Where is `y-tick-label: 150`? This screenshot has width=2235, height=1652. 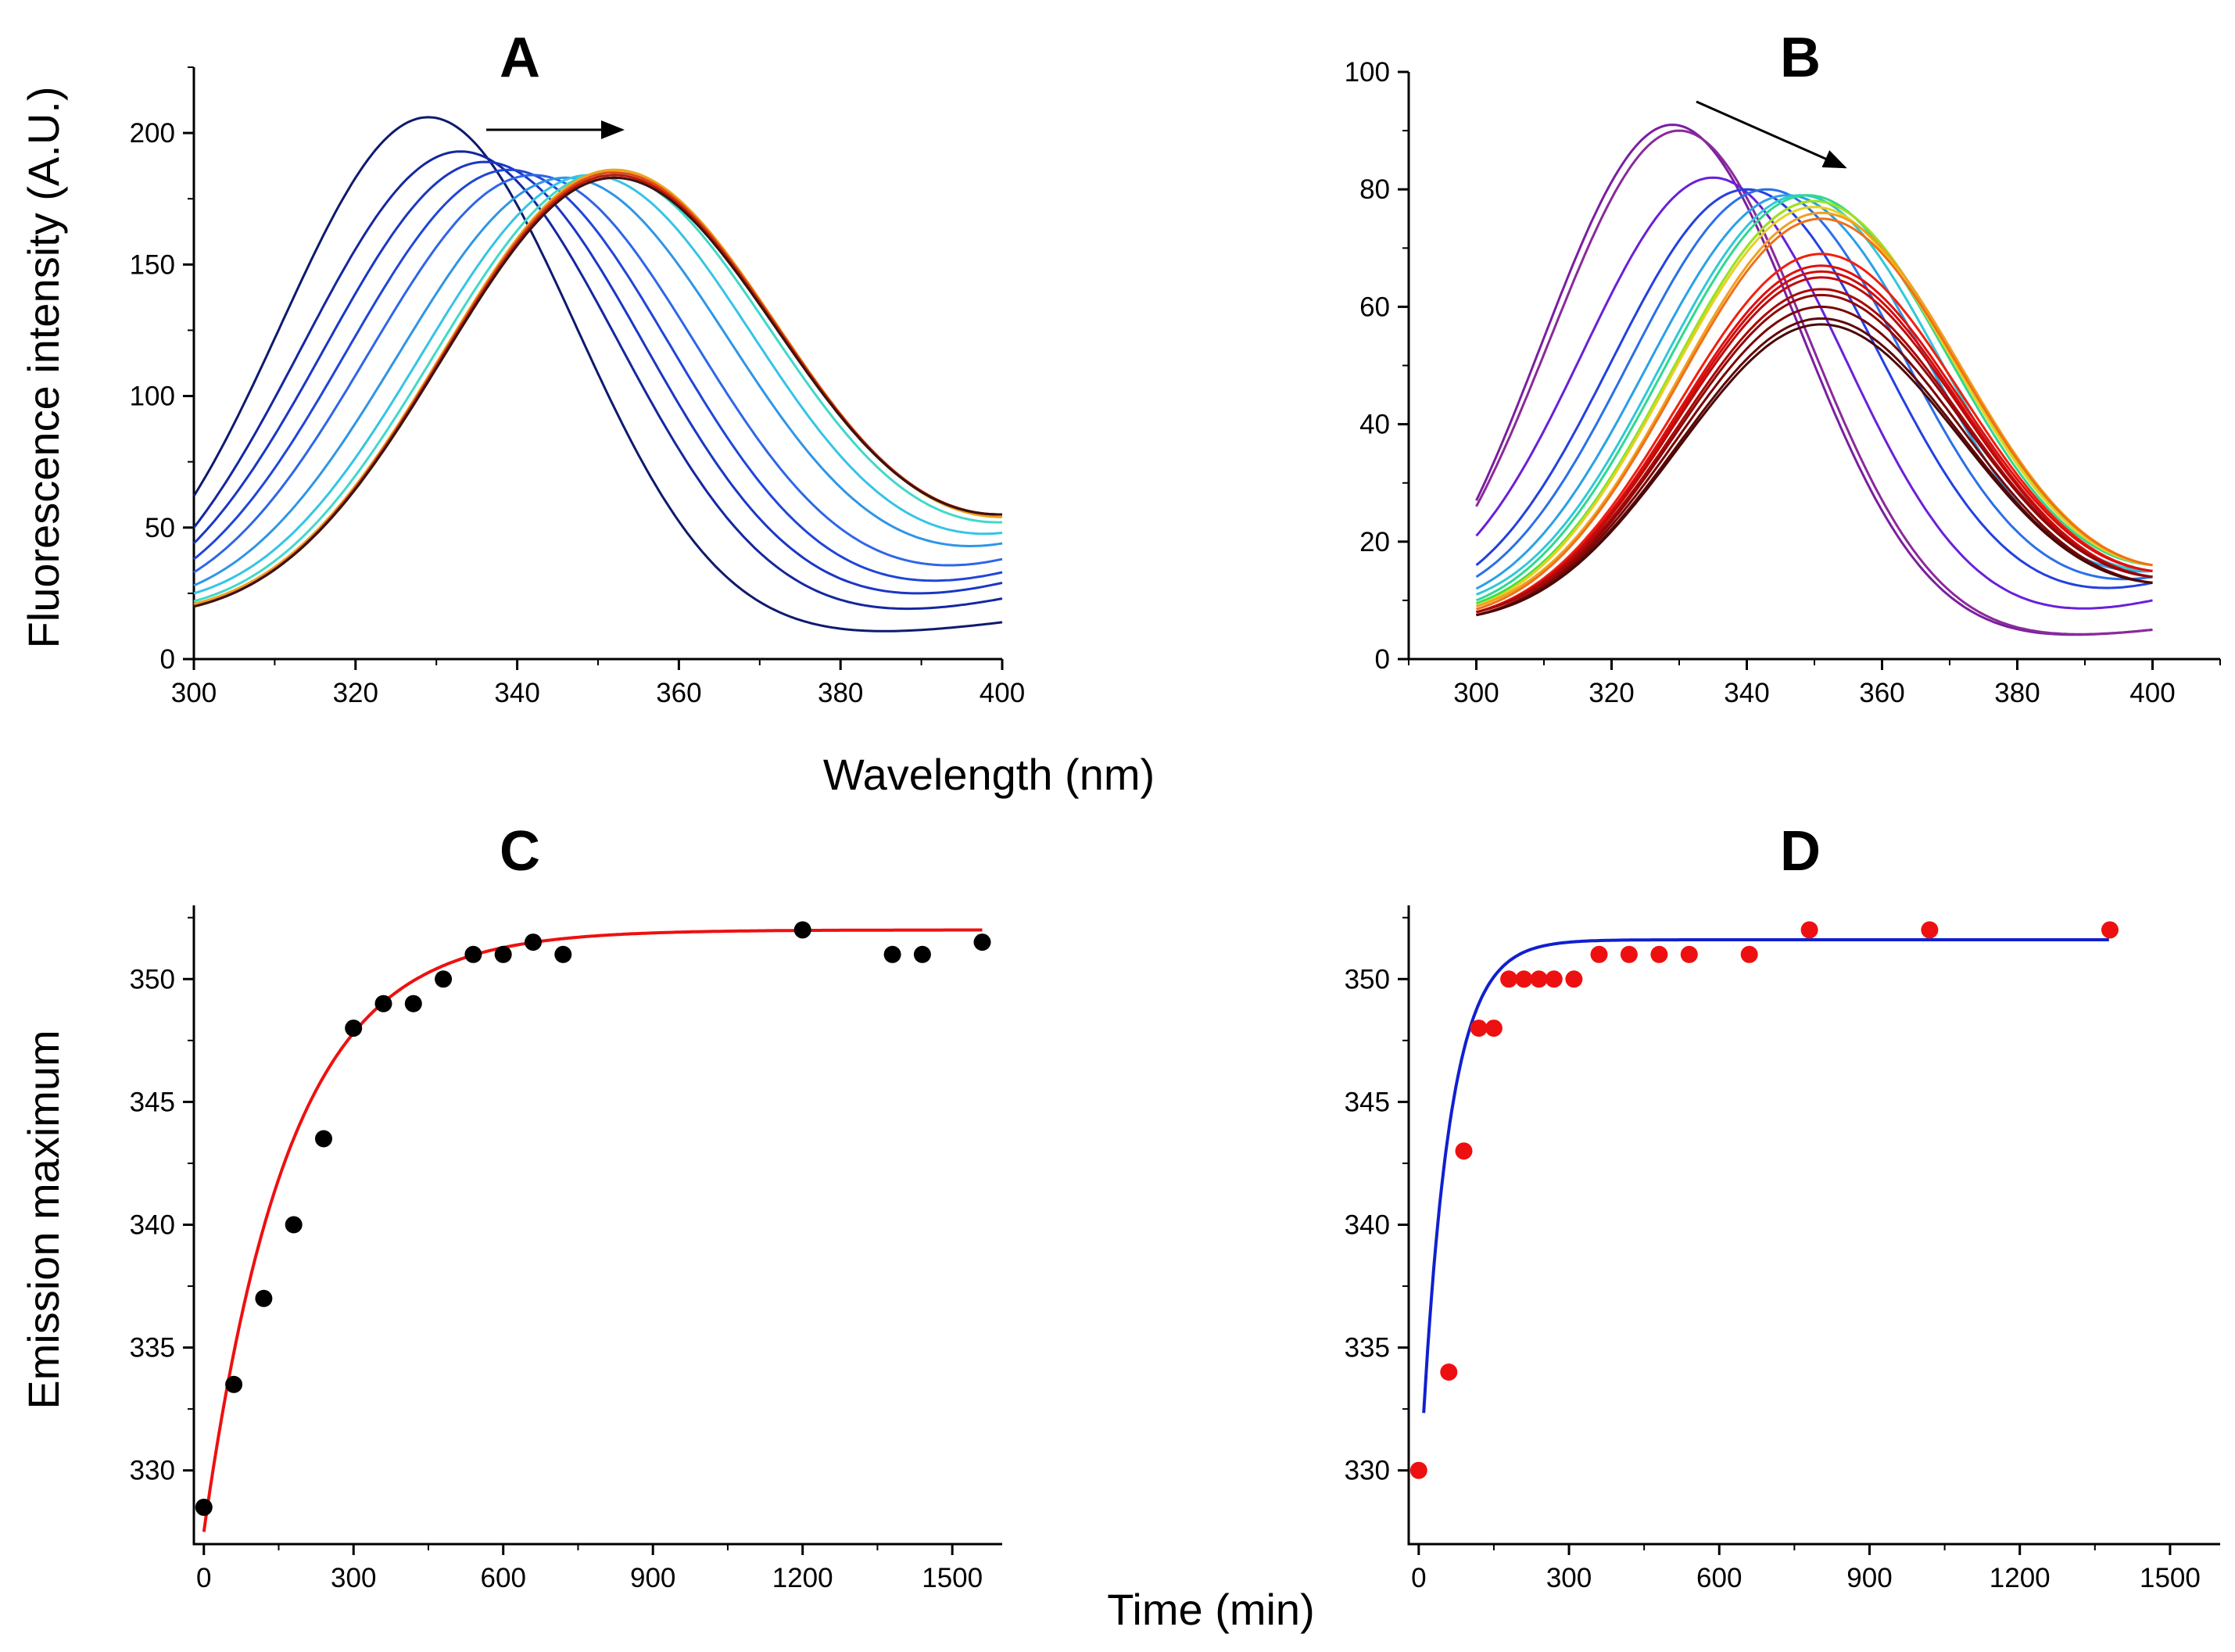
y-tick-label: 150 is located at coordinates (152, 264).